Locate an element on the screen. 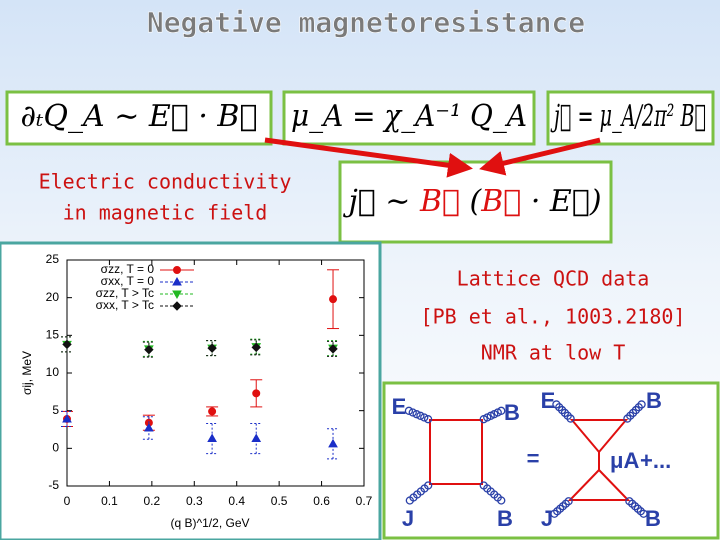  x-tick-label: 0.7 is located at coordinates (364, 501).